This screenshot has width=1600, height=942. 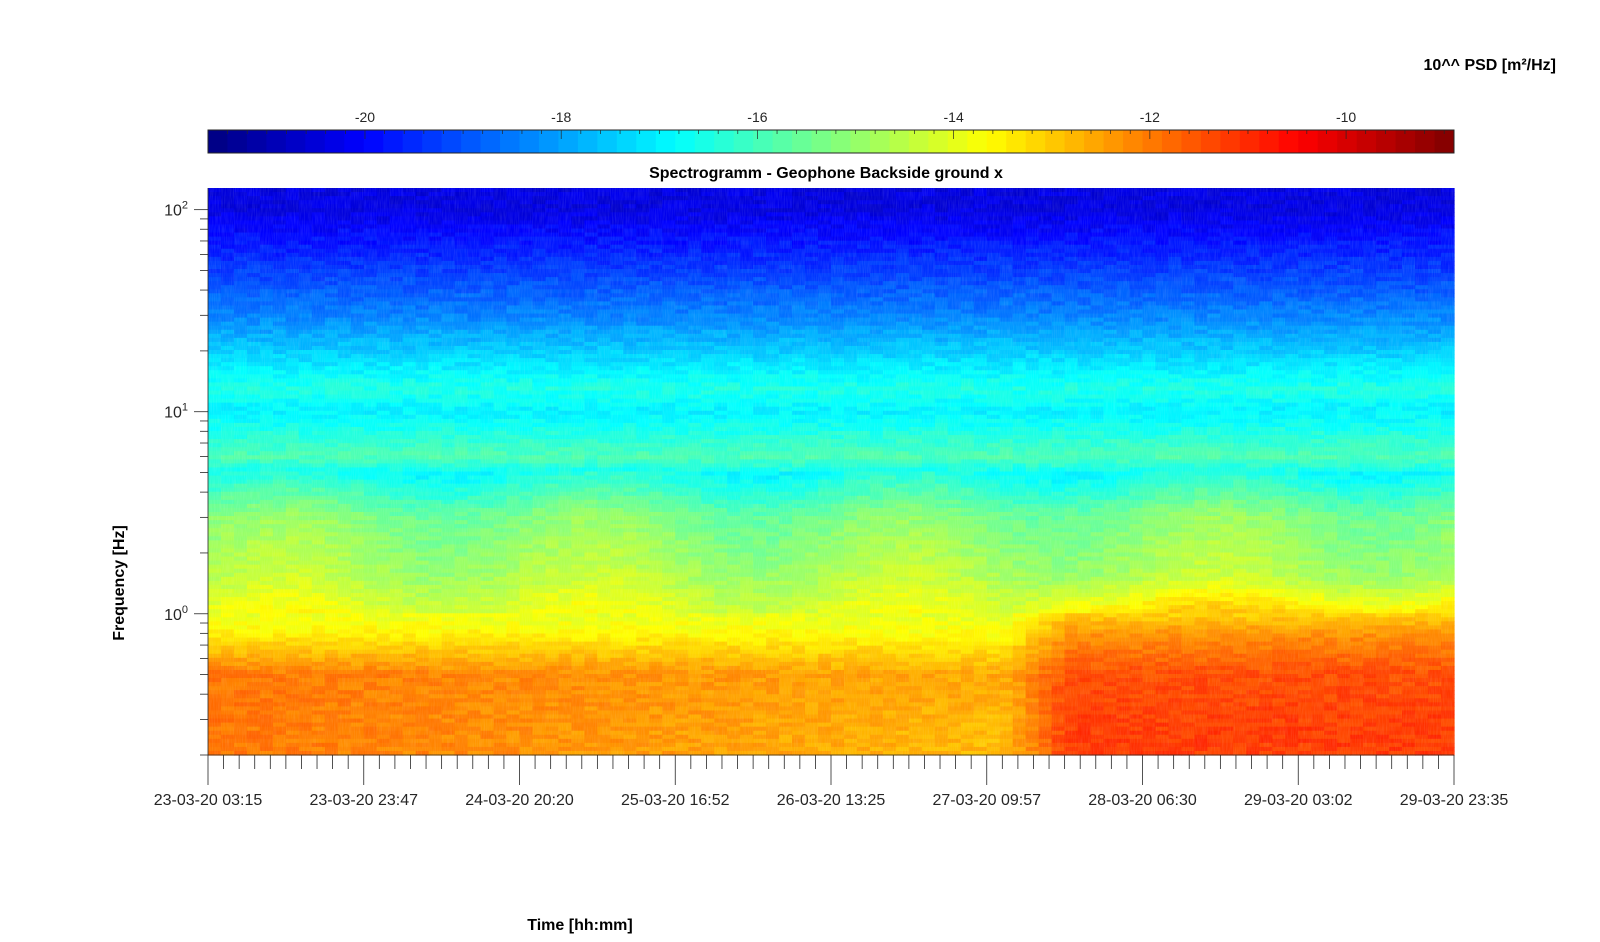 What do you see at coordinates (1150, 117) in the screenshot?
I see `colorbar-tick-label: -12` at bounding box center [1150, 117].